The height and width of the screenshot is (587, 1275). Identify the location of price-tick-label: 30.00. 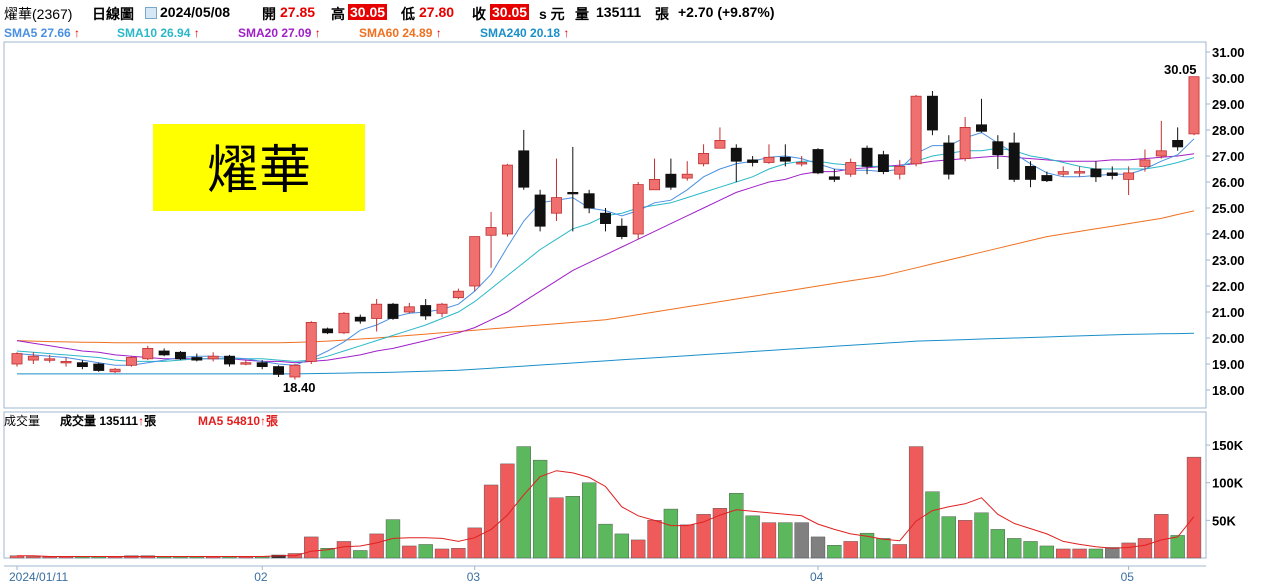
(1228, 78).